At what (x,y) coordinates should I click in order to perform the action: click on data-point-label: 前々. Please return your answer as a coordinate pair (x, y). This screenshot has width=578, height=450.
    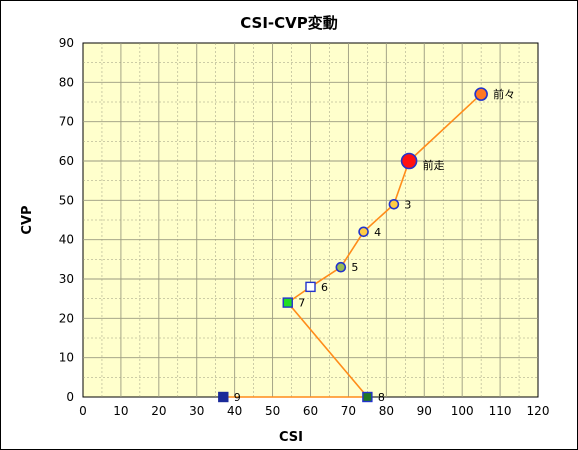
    Looking at the image, I should click on (504, 94).